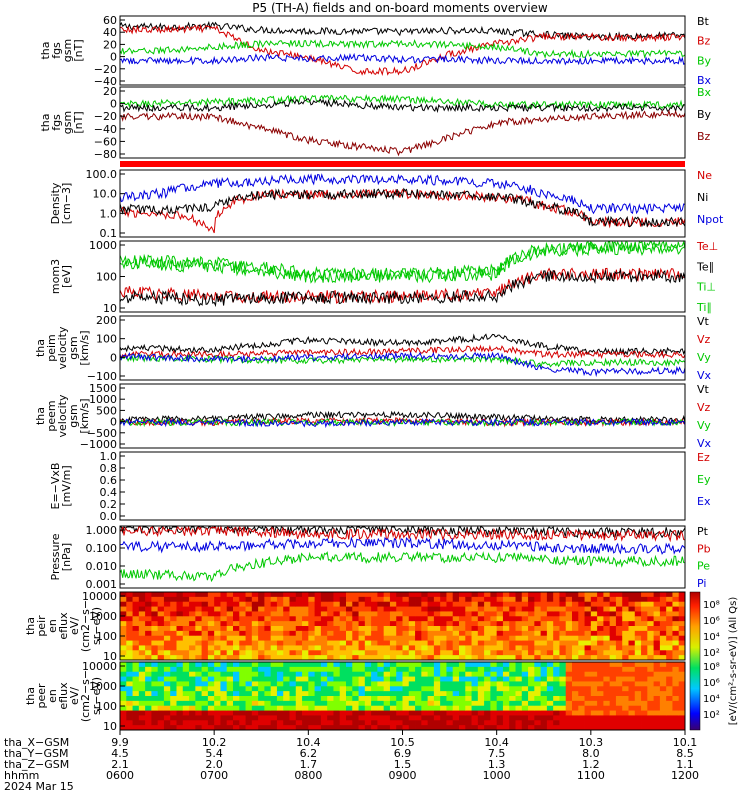  I want to click on y-axis-label: [mV/m], so click(66, 485).